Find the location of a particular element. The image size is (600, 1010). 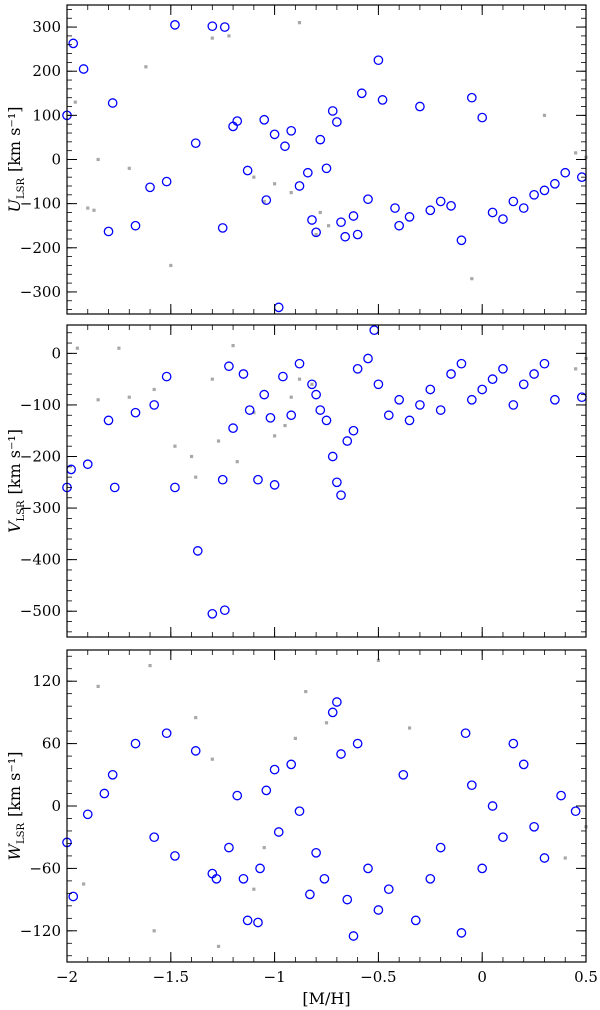

y-tick-label: 0 is located at coordinates (56, 160).